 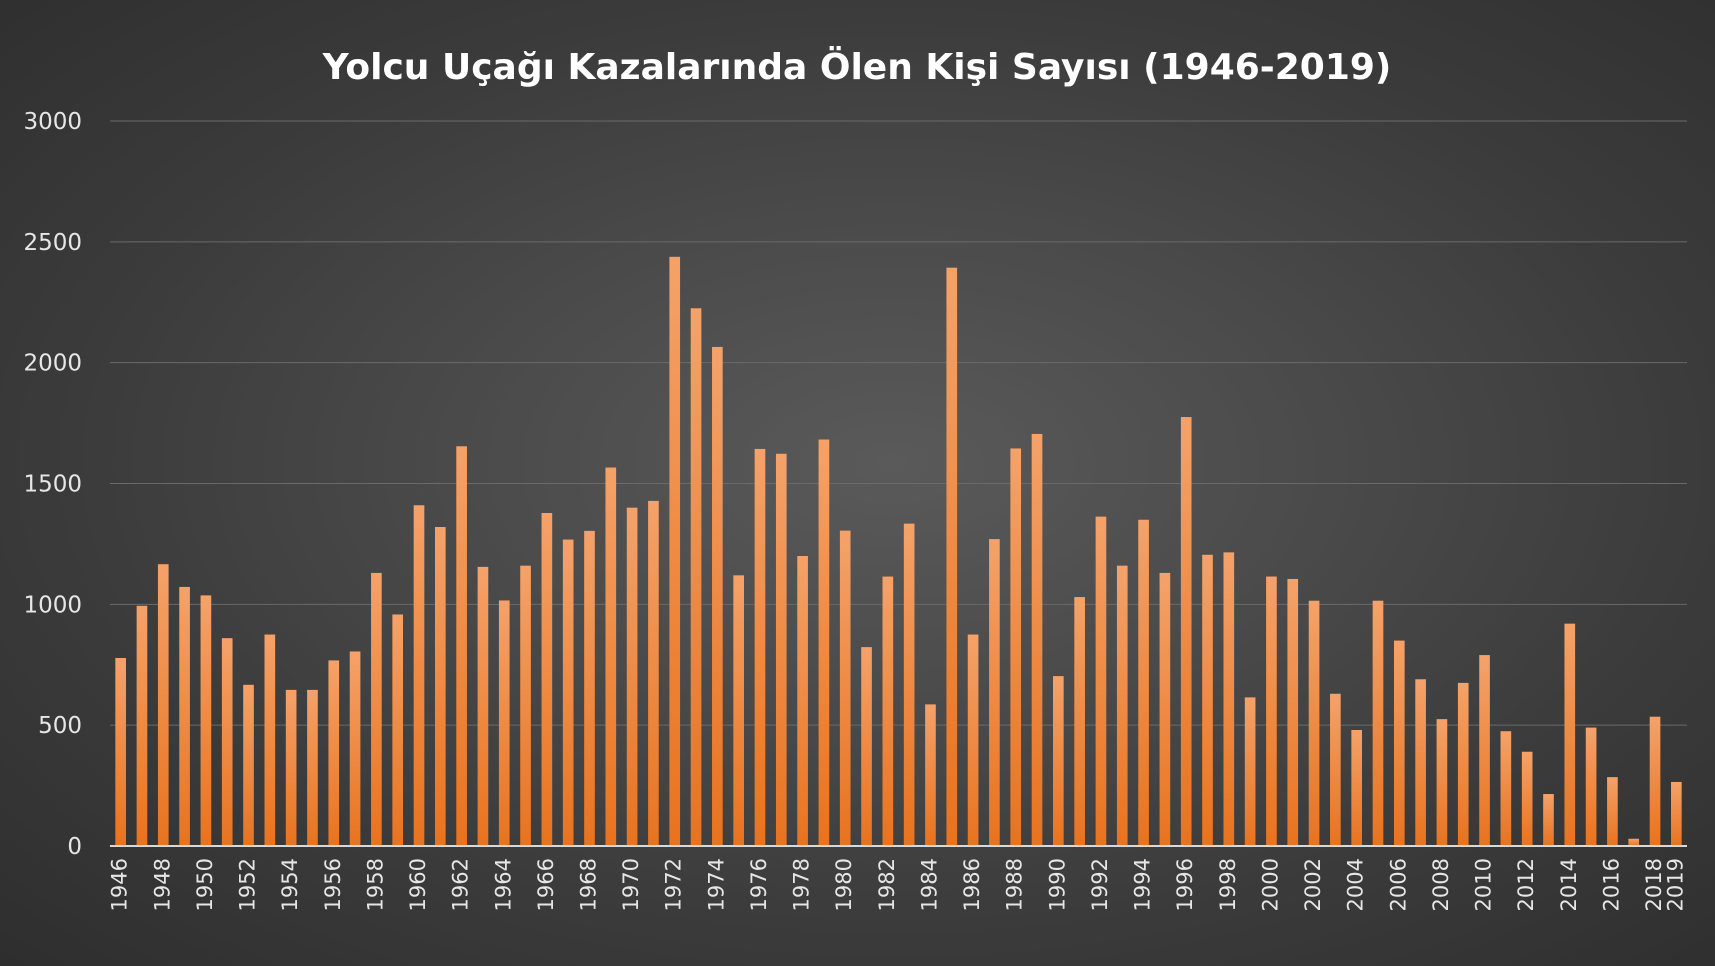 I want to click on bar-1988, so click(x=1016, y=647).